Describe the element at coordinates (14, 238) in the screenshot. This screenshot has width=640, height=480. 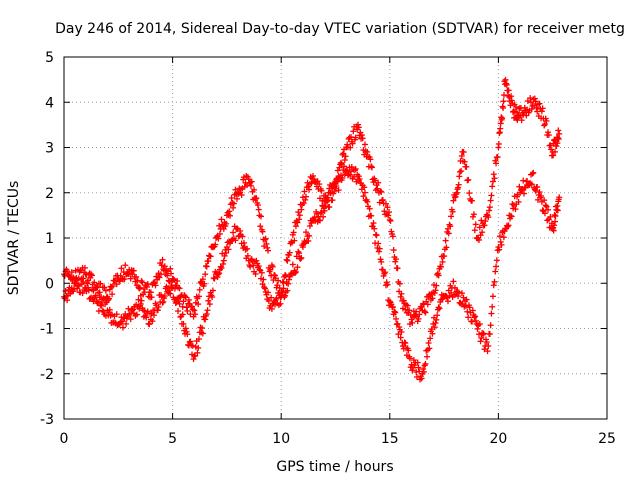
I see `y-axis-label: SDTVAR / TECUs` at that location.